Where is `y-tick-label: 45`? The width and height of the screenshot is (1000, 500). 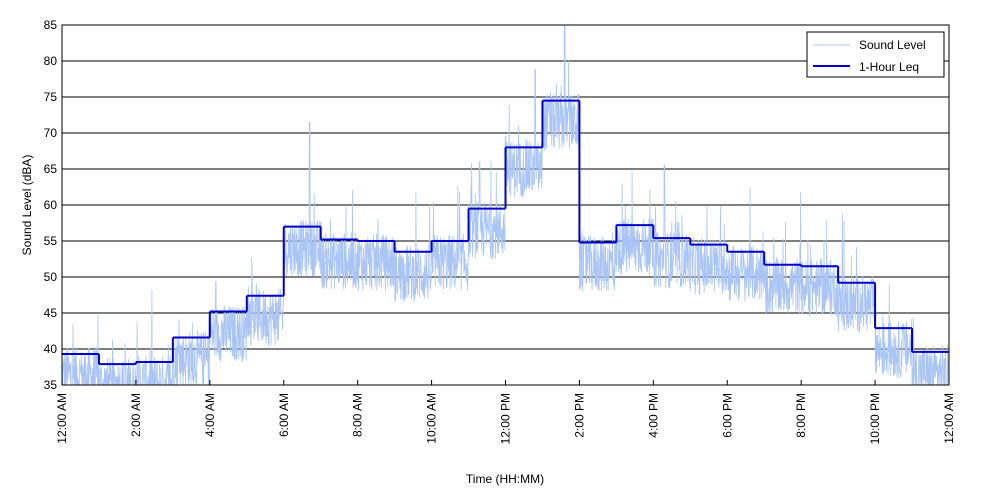
y-tick-label: 45 is located at coordinates (51, 313).